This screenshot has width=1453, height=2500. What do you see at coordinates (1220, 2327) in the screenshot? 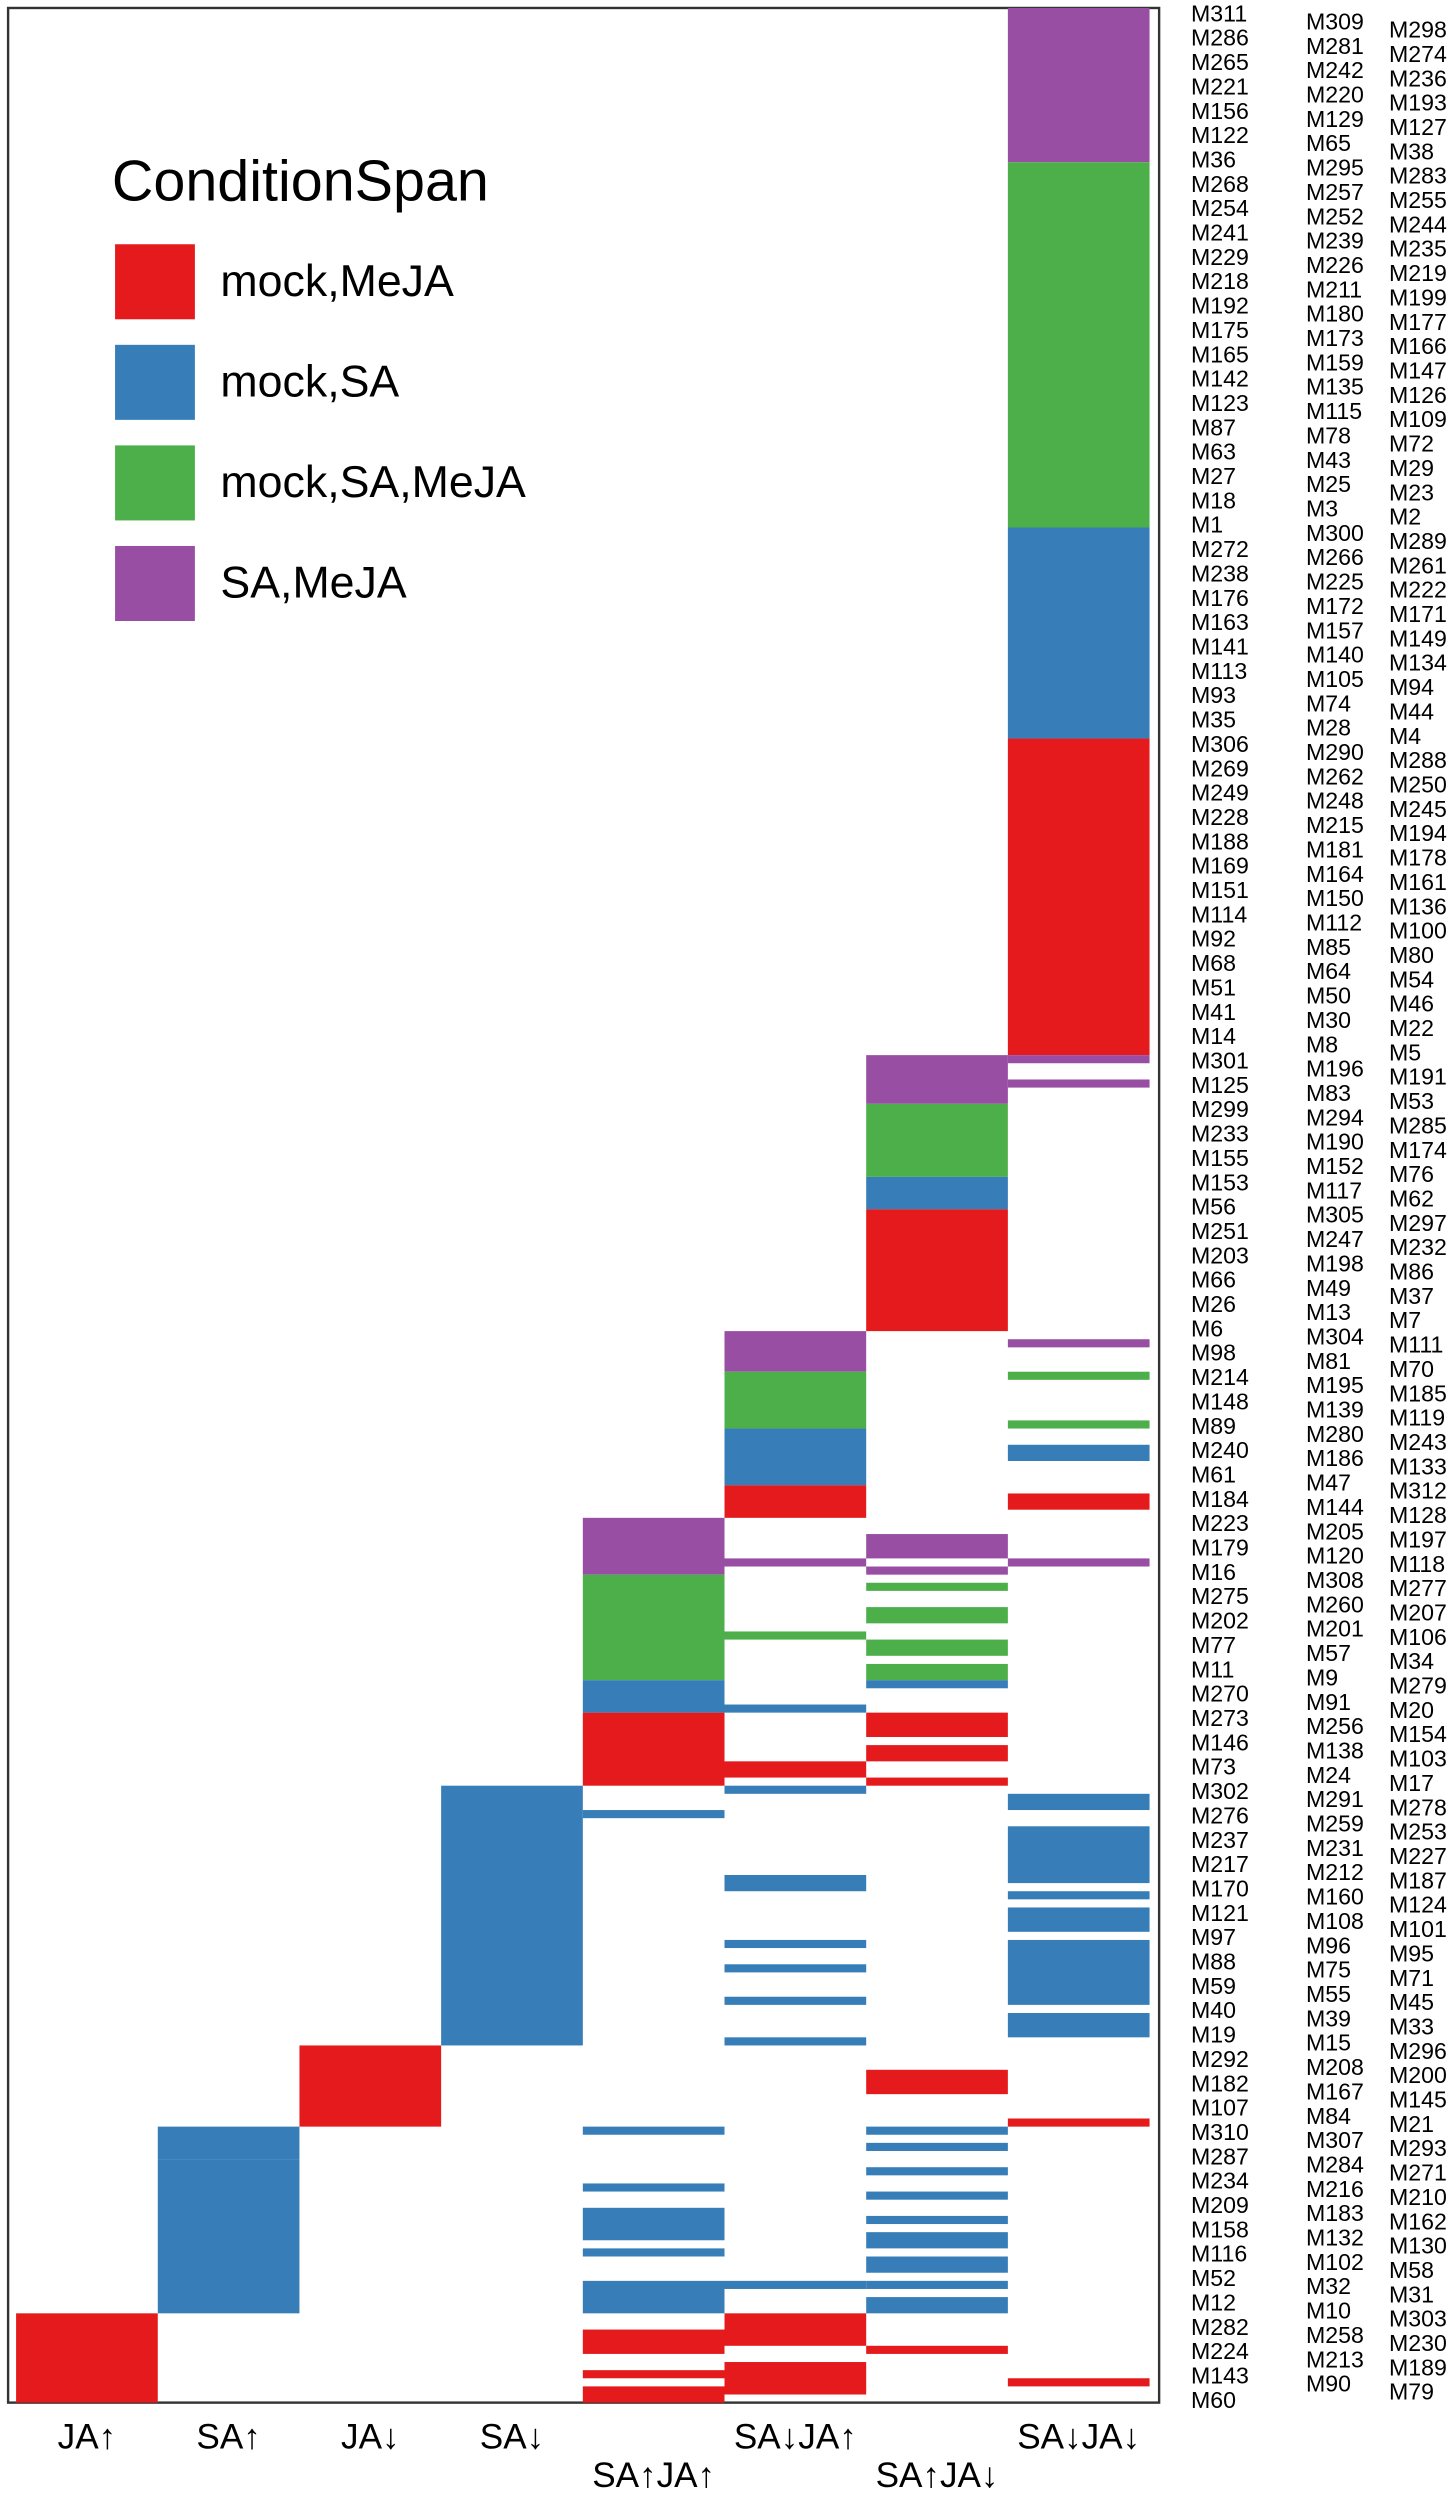
I see `module-label: M282` at bounding box center [1220, 2327].